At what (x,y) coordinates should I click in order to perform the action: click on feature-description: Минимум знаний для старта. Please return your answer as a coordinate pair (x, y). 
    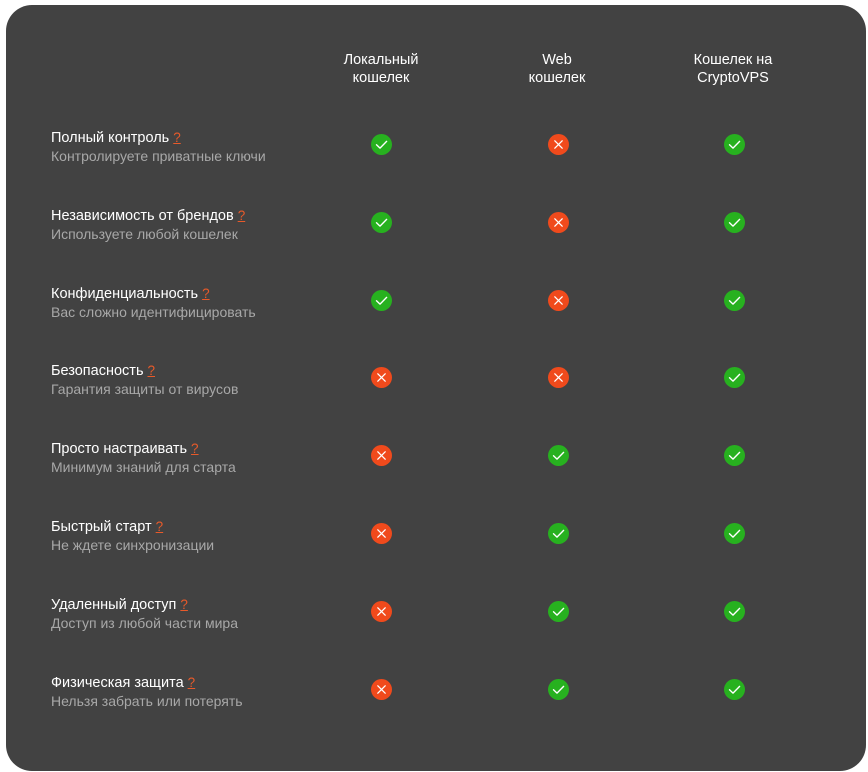
    Looking at the image, I should click on (143, 467).